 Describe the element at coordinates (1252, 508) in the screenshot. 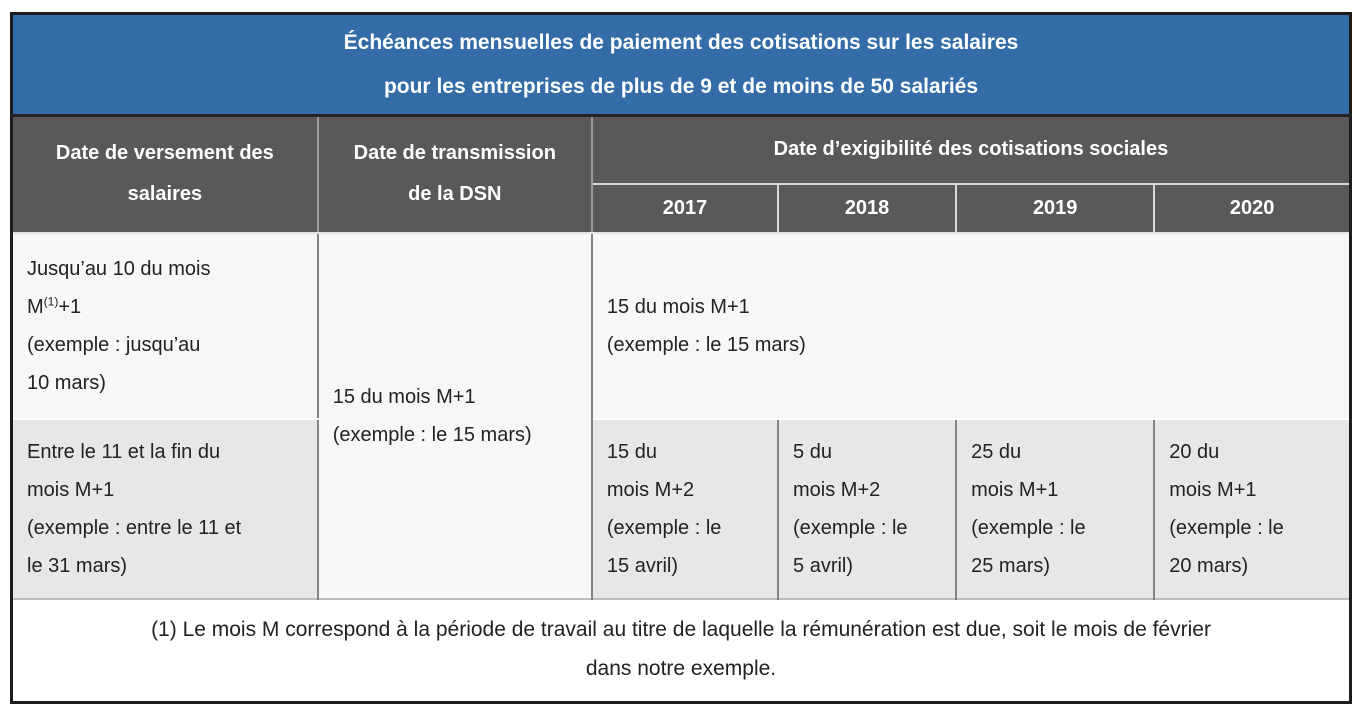

I see `cell-exigibilite-2020: 20 du mois M+1 (exemple : le 20 mars)` at that location.